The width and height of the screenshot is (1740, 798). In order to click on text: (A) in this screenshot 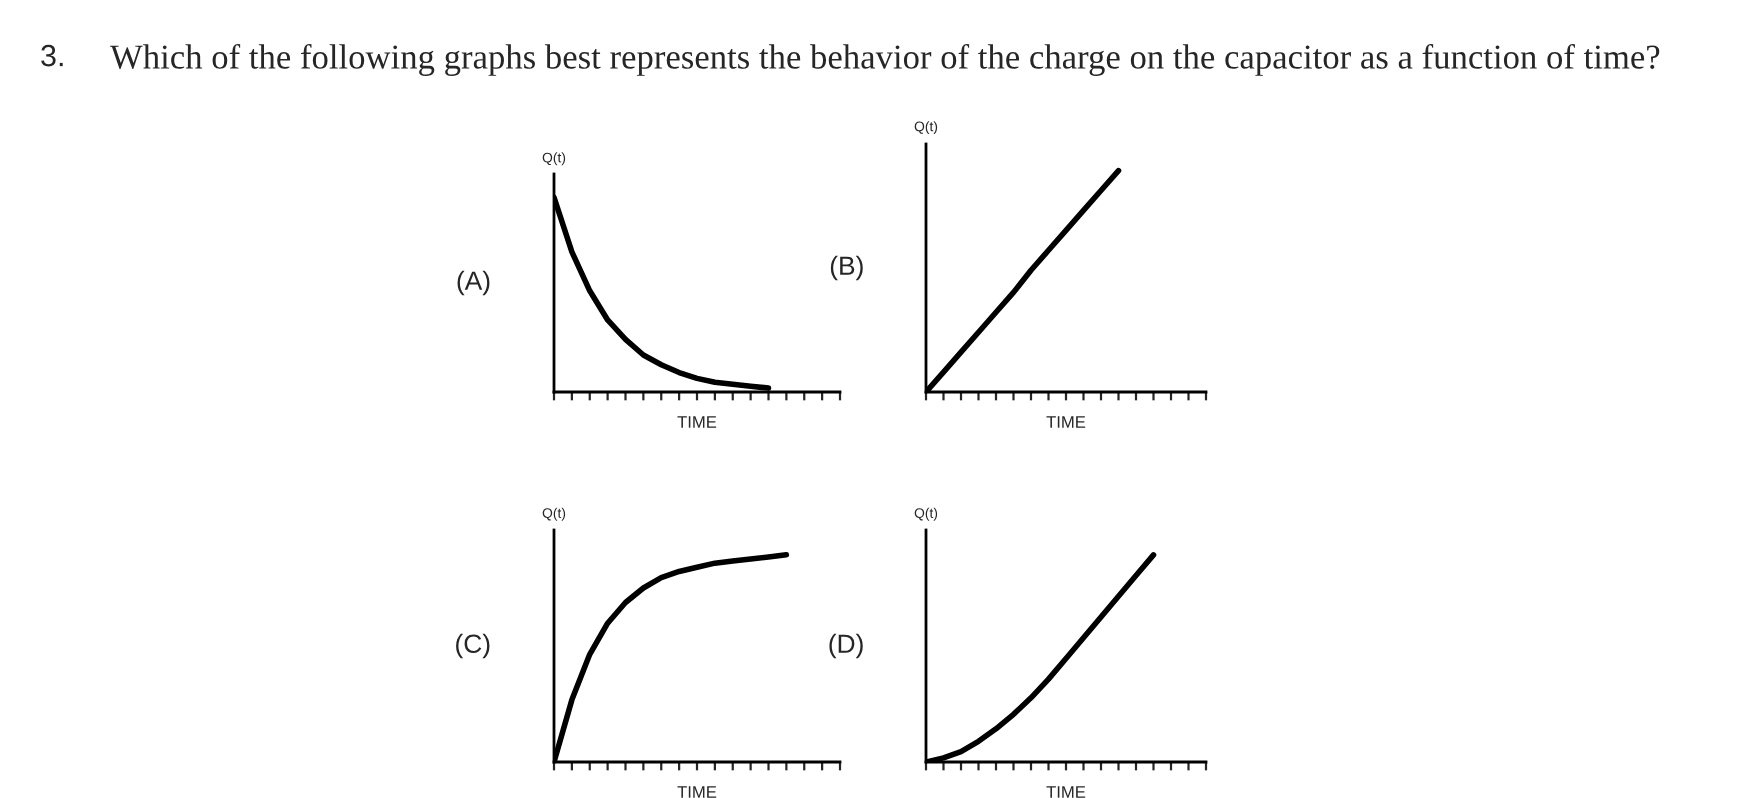, I will do `click(473, 283)`.